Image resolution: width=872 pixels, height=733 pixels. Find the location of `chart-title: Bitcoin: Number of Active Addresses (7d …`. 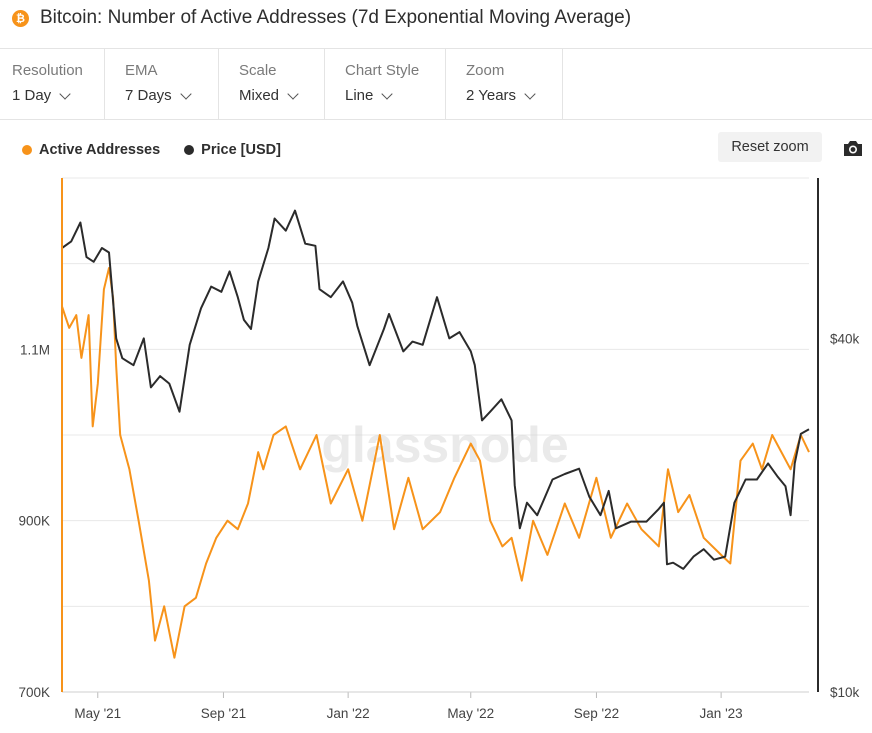

chart-title: Bitcoin: Number of Active Addresses (7d … is located at coordinates (336, 17).